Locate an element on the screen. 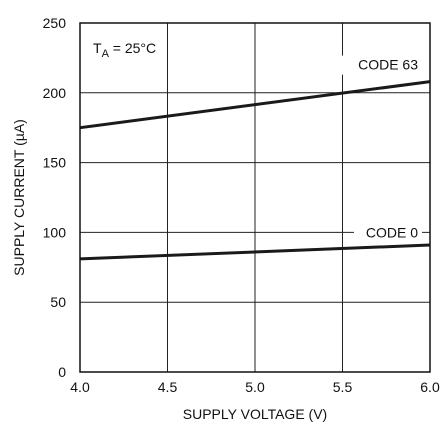 The height and width of the screenshot is (427, 442). x-tick-label: 6.0 is located at coordinates (430, 387).